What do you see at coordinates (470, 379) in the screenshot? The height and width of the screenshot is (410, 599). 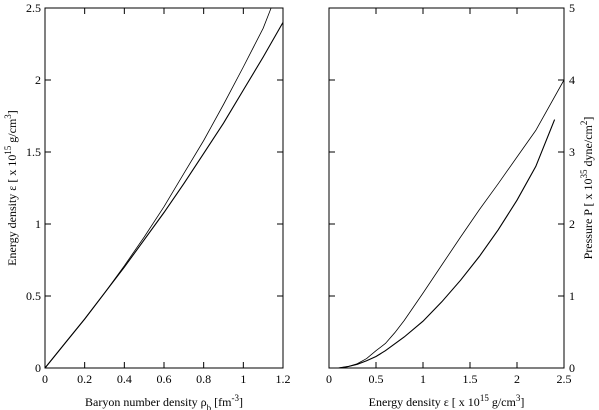 I see `x-tick-label: 1.5` at bounding box center [470, 379].